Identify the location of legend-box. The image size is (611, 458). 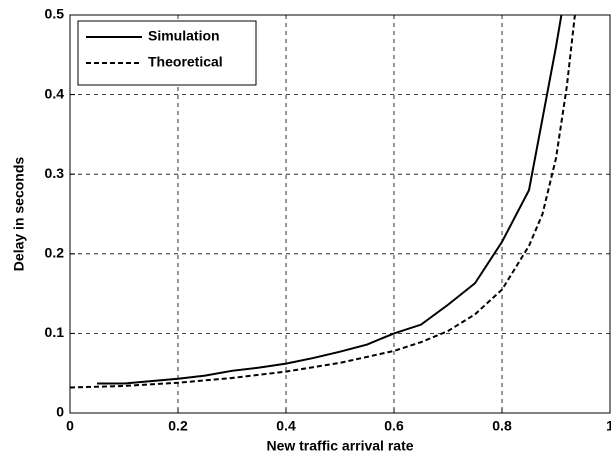
(167, 53).